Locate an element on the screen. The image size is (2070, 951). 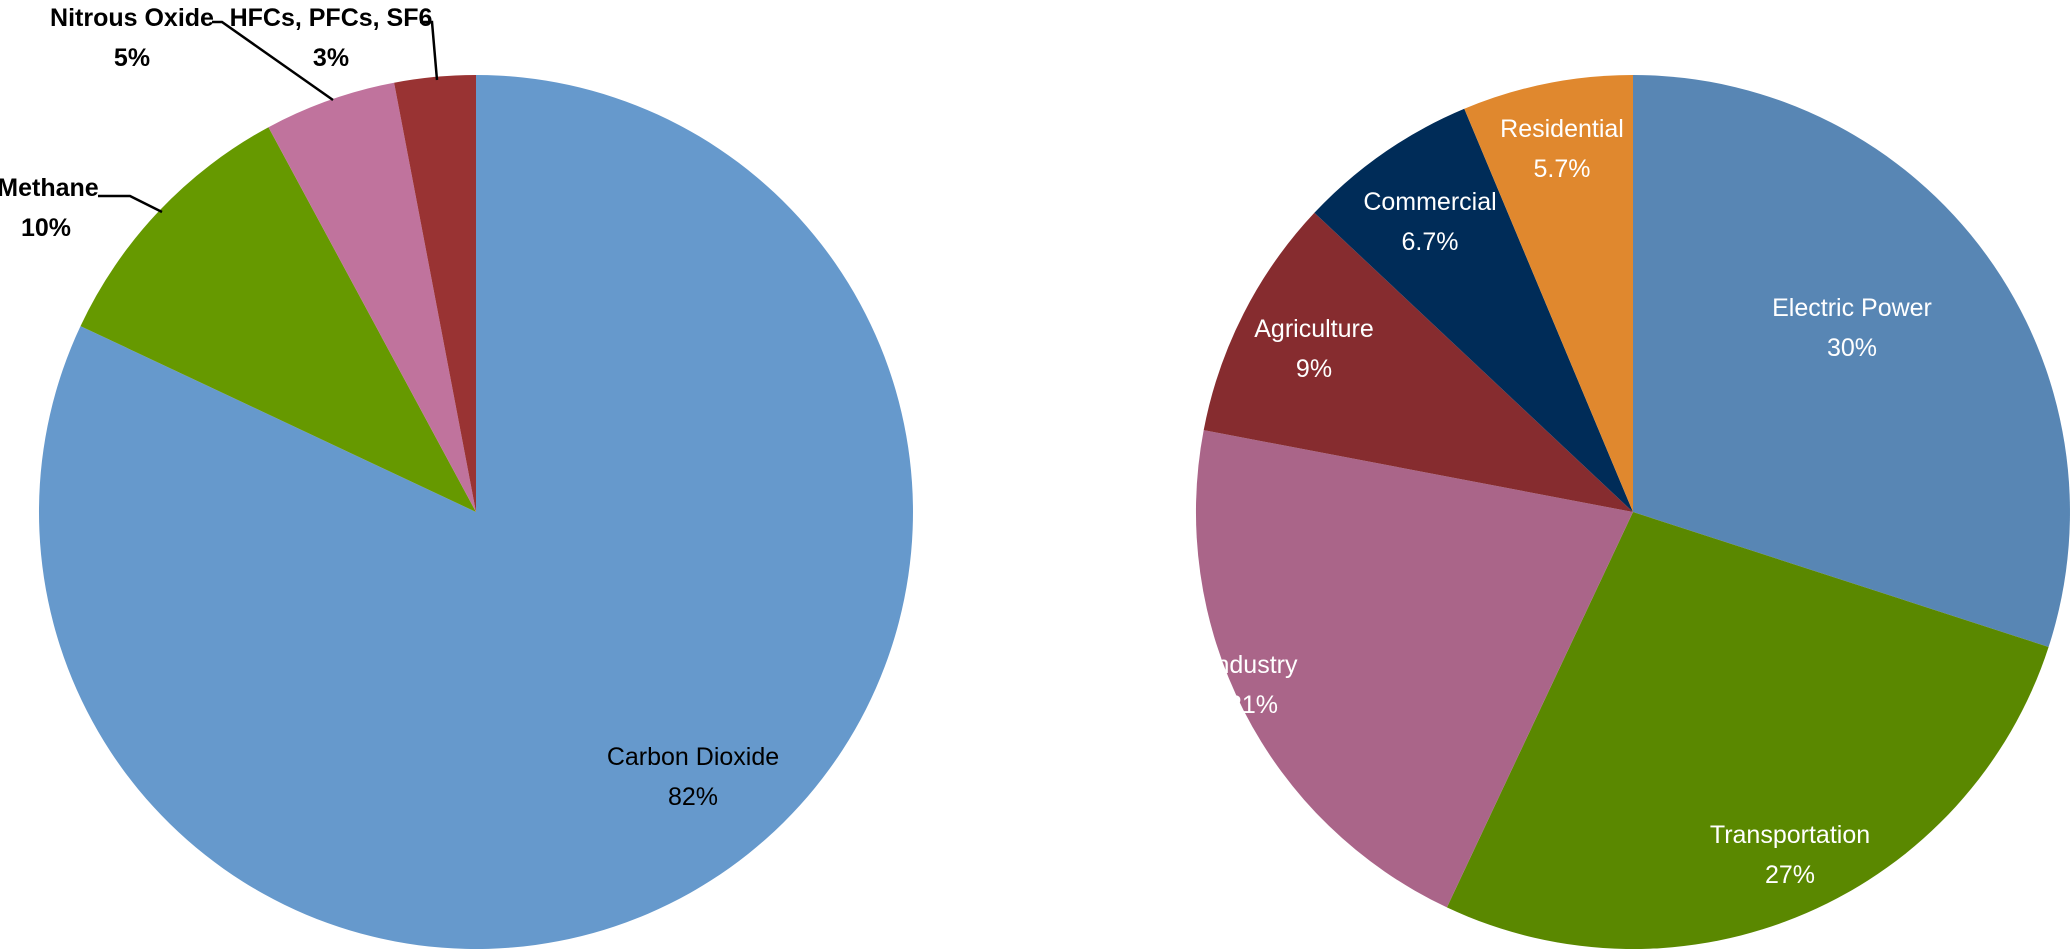
leader-line-methane is located at coordinates (130, 204).